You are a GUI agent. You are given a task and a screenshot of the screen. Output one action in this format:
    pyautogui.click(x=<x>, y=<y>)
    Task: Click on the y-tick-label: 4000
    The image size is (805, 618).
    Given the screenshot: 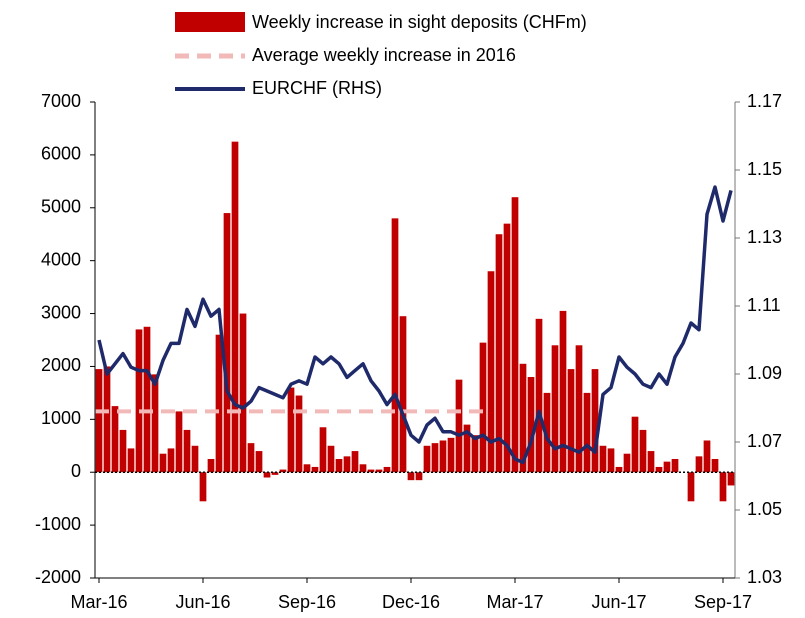 What is the action you would take?
    pyautogui.click(x=61, y=259)
    